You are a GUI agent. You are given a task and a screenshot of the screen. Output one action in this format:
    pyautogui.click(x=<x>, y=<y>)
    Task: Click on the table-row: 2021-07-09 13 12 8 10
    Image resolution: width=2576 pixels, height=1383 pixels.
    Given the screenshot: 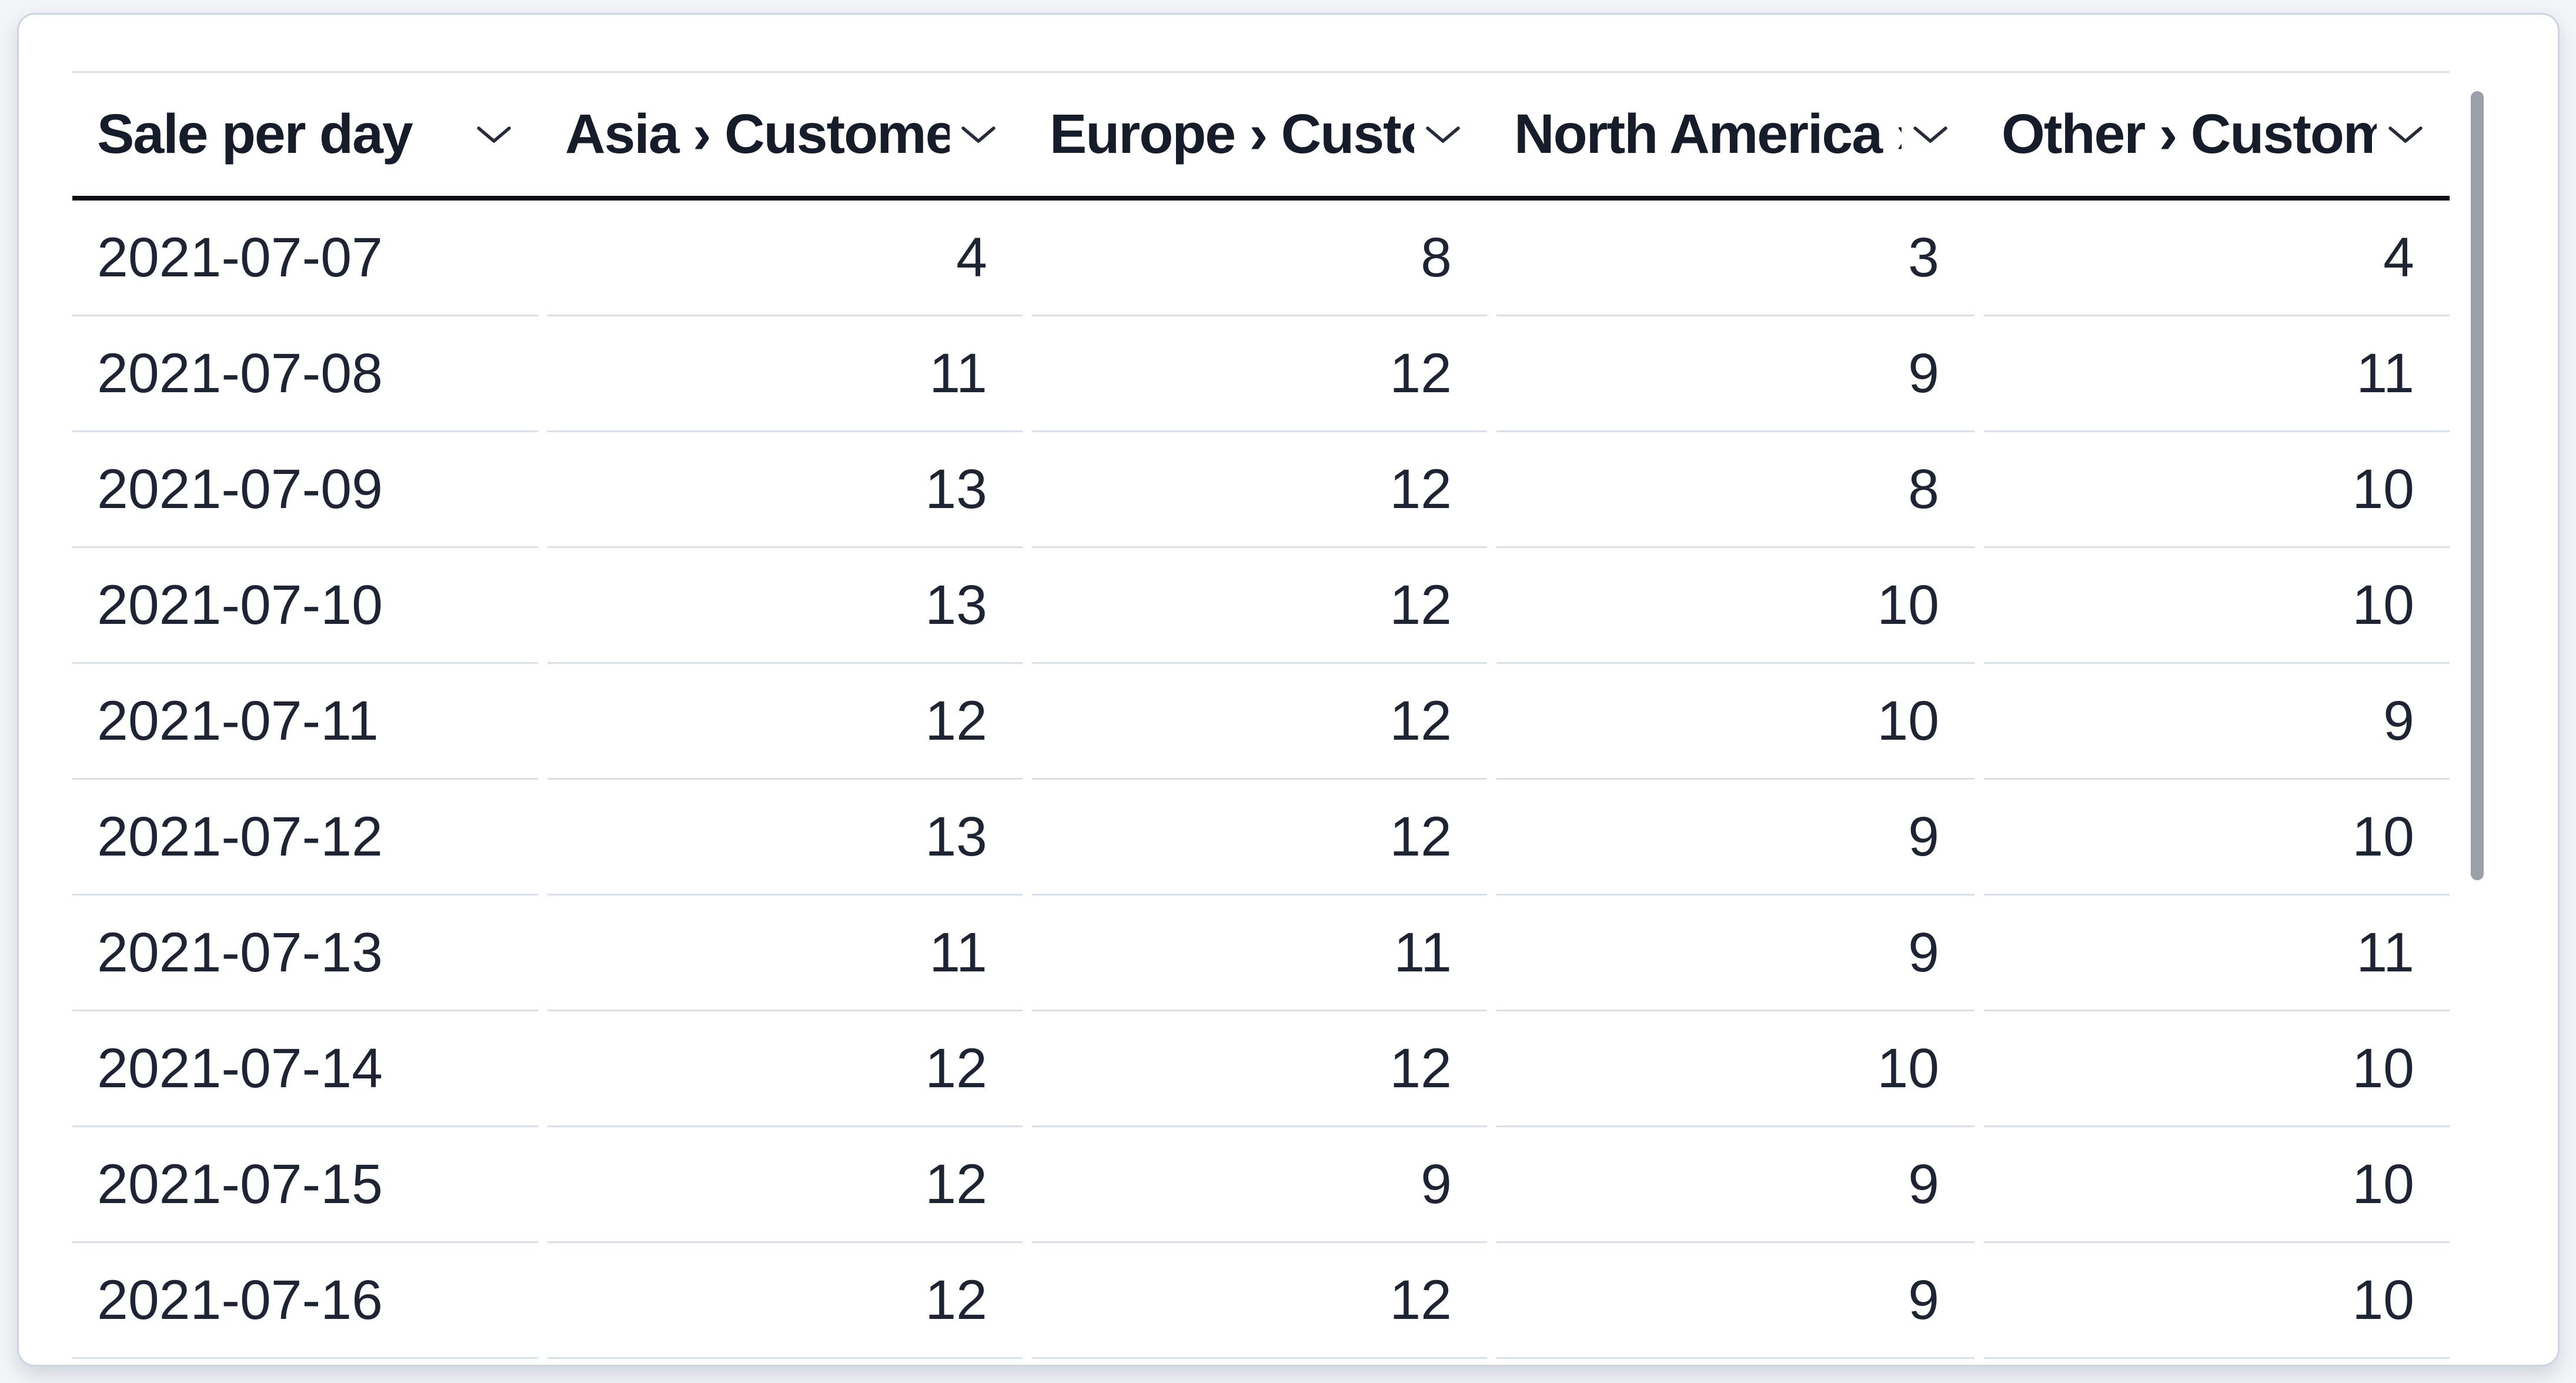 What is the action you would take?
    pyautogui.click(x=1261, y=490)
    